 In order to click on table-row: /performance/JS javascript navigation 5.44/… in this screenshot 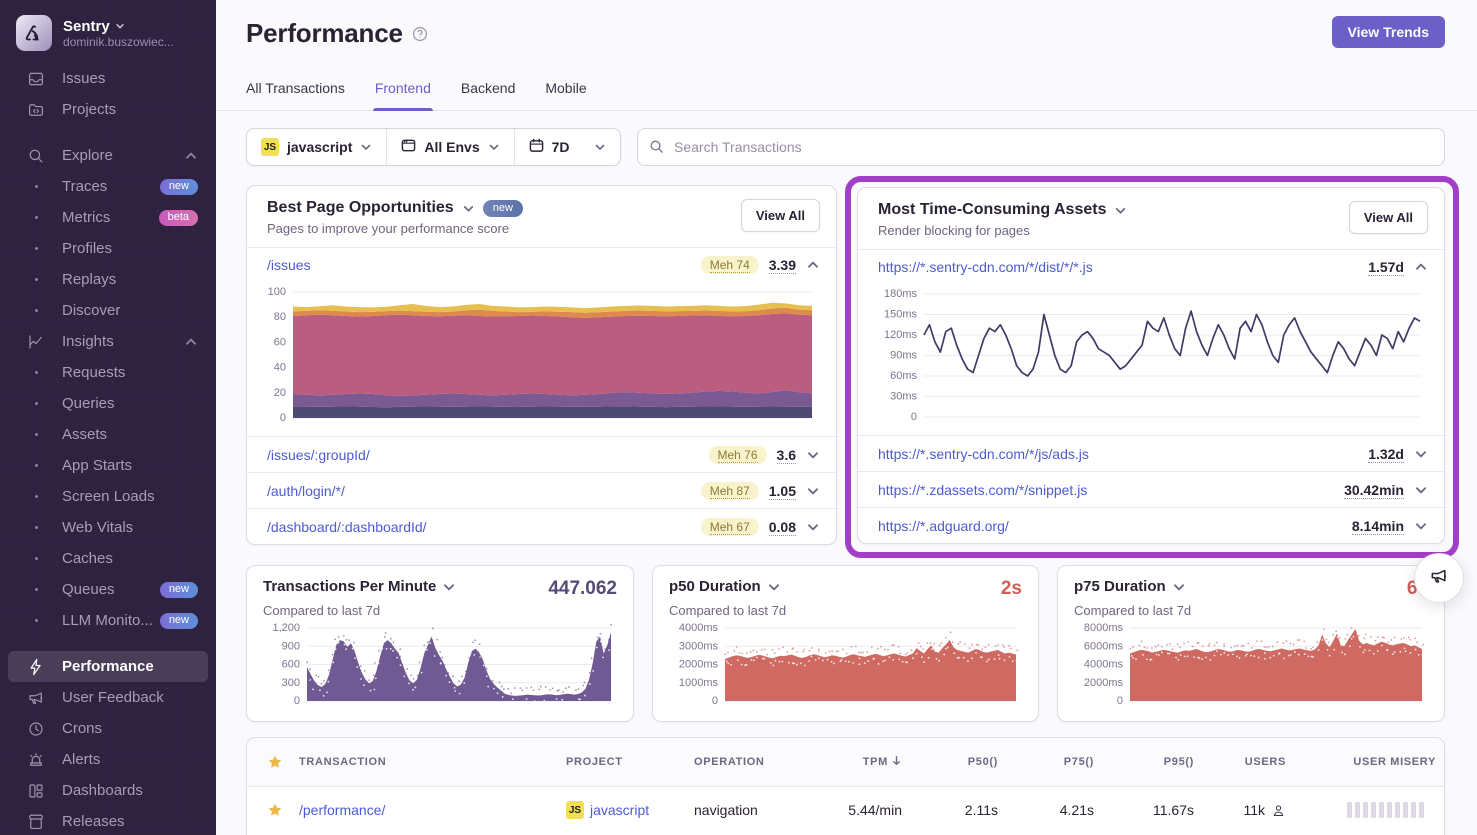, I will do `click(845, 810)`.